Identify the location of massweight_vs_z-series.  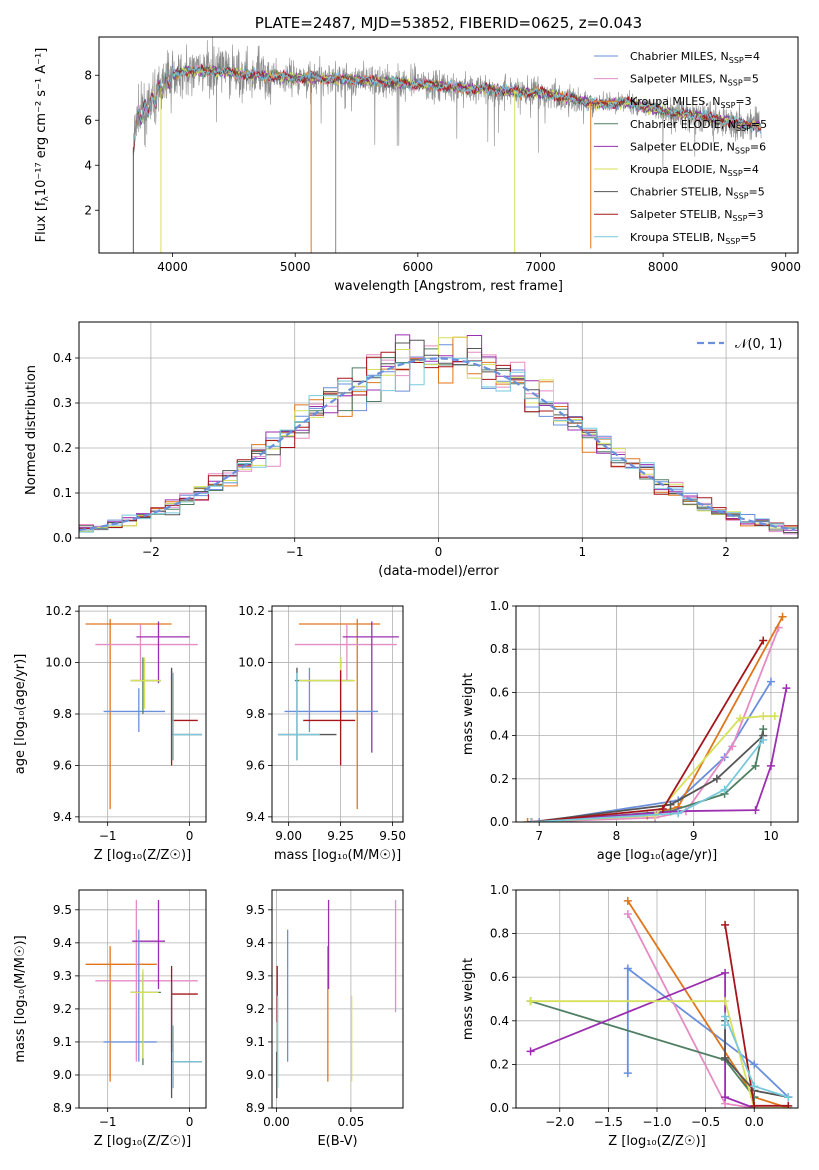
(659, 1002).